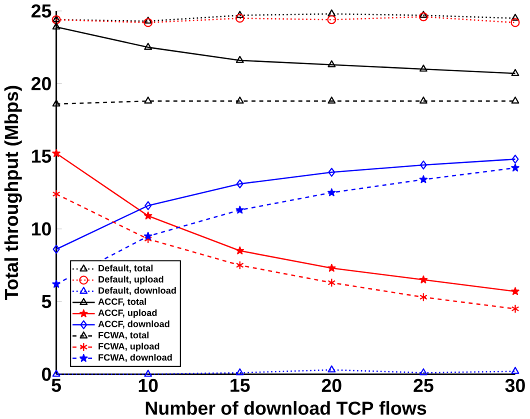  Describe the element at coordinates (129, 347) in the screenshot. I see `legend-label: FCWA, upload` at that location.